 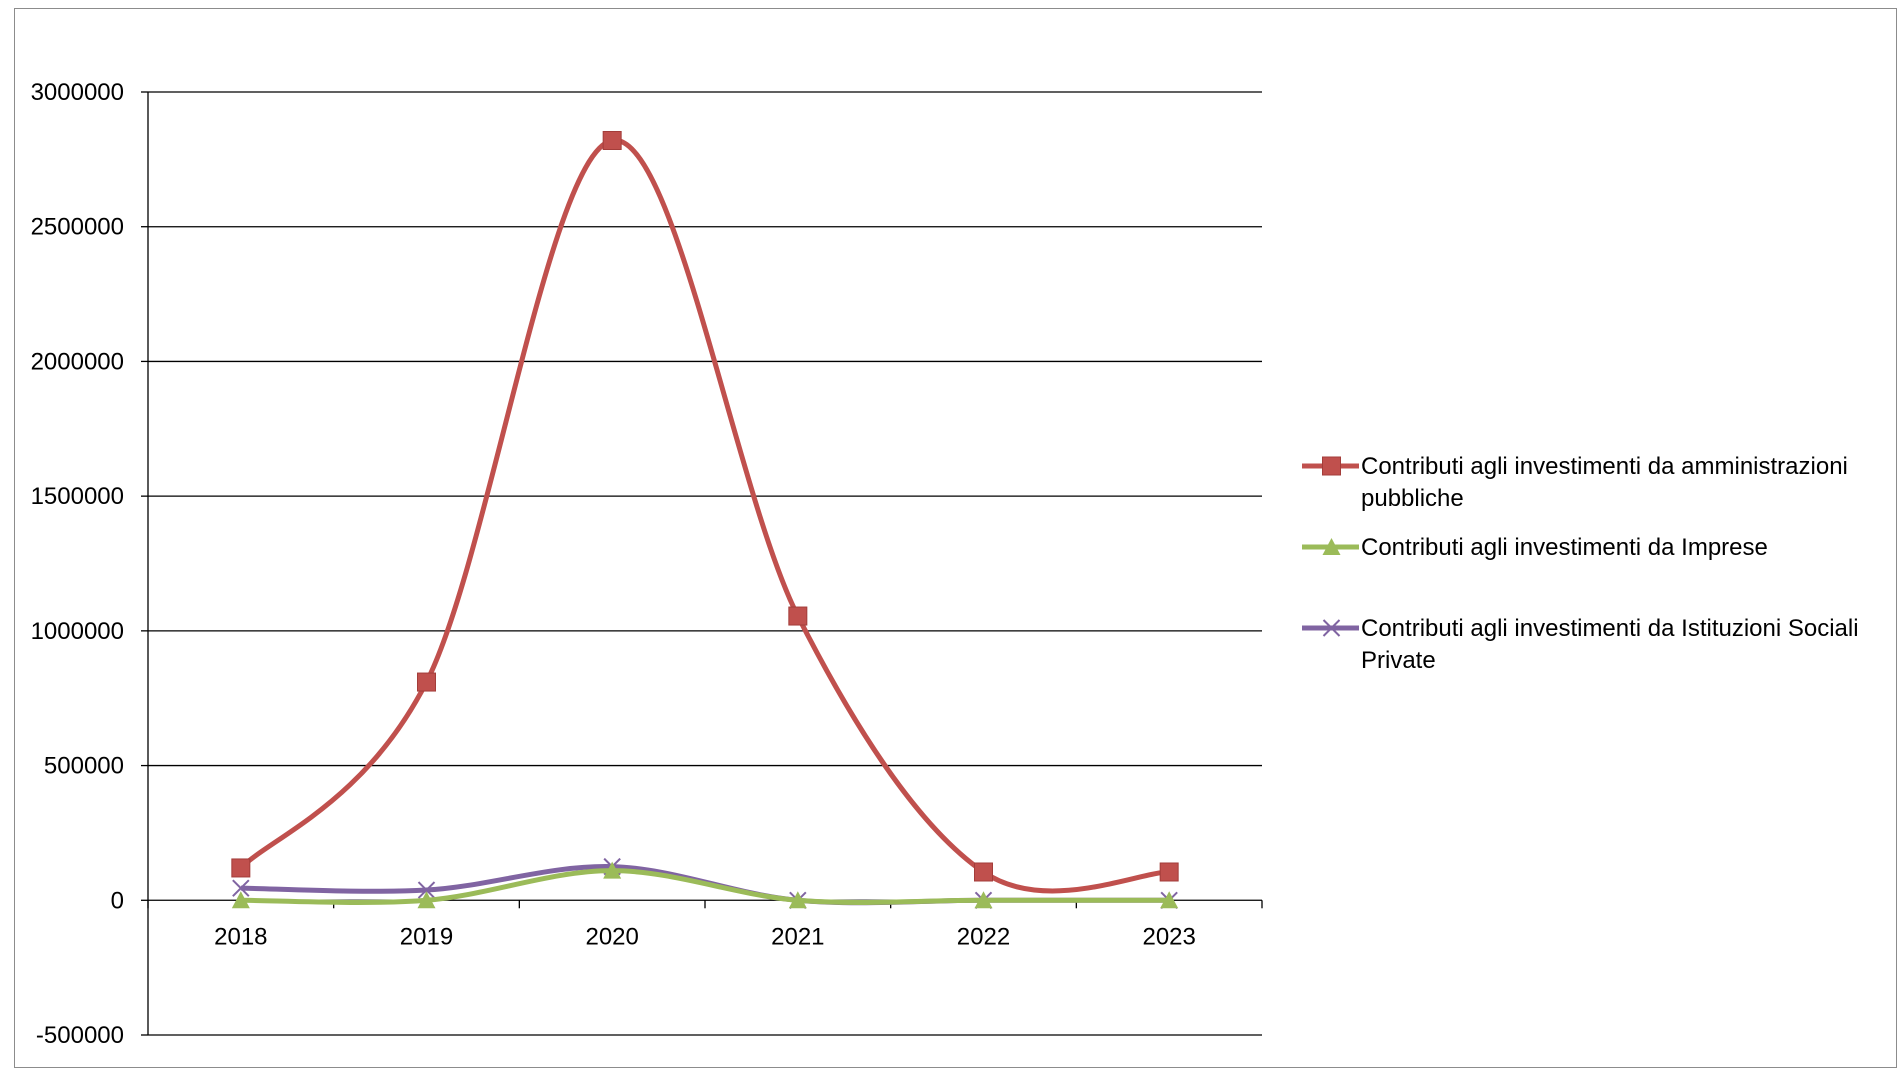 What do you see at coordinates (1564, 547) in the screenshot?
I see `legend-label: Contributi agli investimenti da Imprese` at bounding box center [1564, 547].